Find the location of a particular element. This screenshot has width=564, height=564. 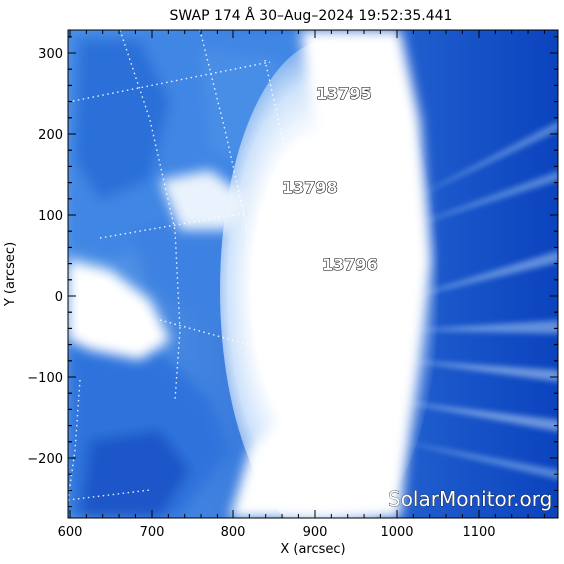

y-tick-label: 100 is located at coordinates (50, 216).